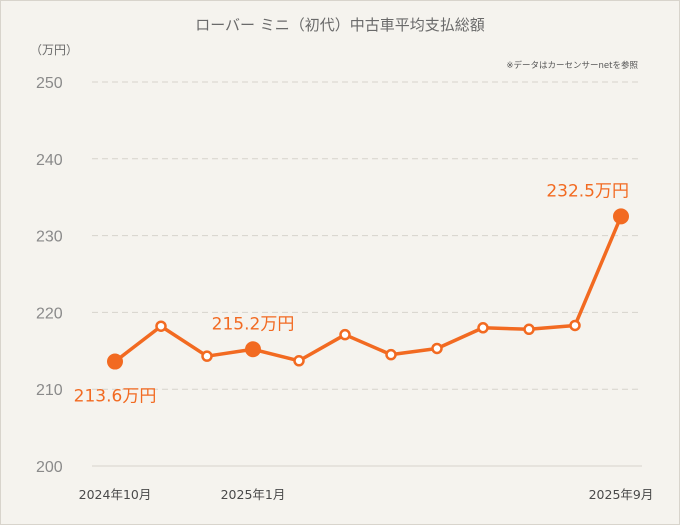 This screenshot has width=680, height=525. I want to click on source-note: ※データはカーセンサーnetを参照, so click(572, 65).